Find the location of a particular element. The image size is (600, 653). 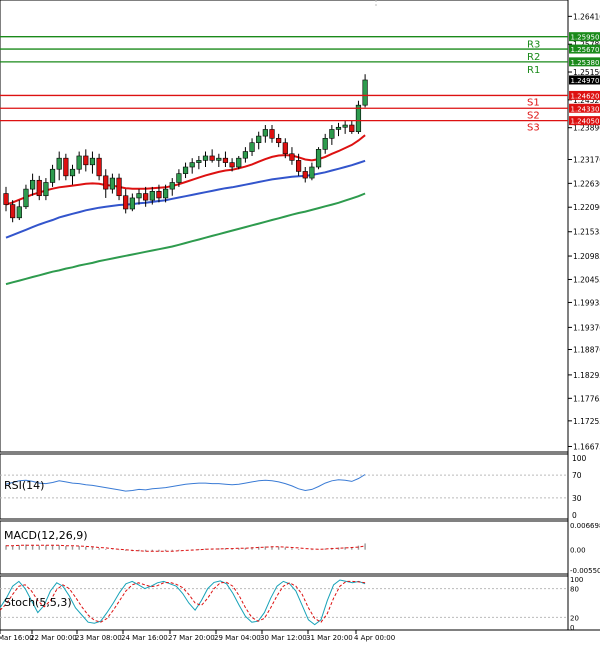

time-tick-label: 31 Mar 20:00 is located at coordinates (329, 638).